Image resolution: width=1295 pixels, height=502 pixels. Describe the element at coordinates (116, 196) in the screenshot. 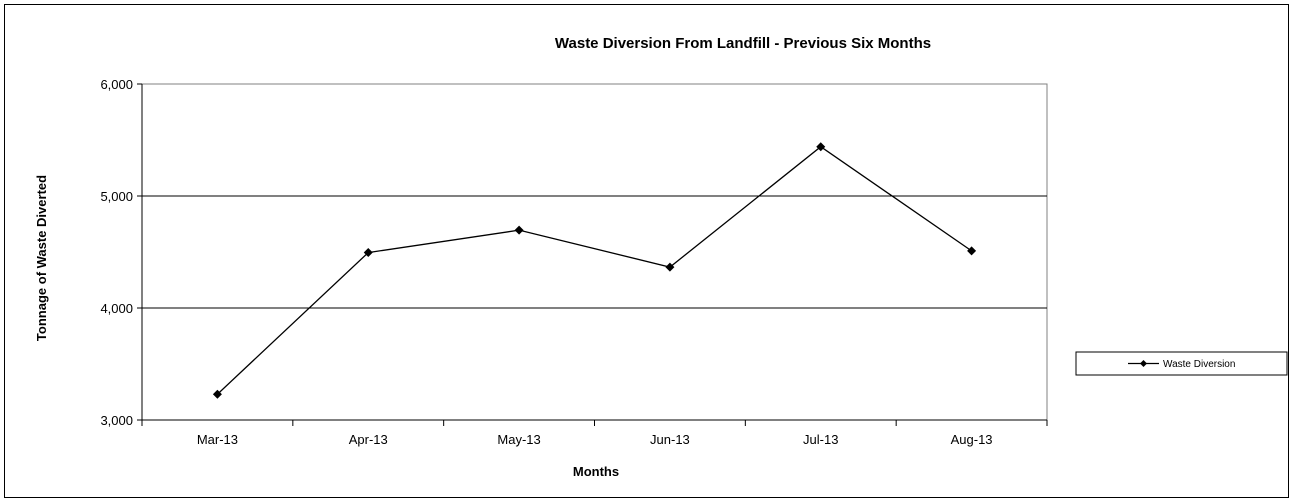

I see `y-tick-label: 5,000` at that location.